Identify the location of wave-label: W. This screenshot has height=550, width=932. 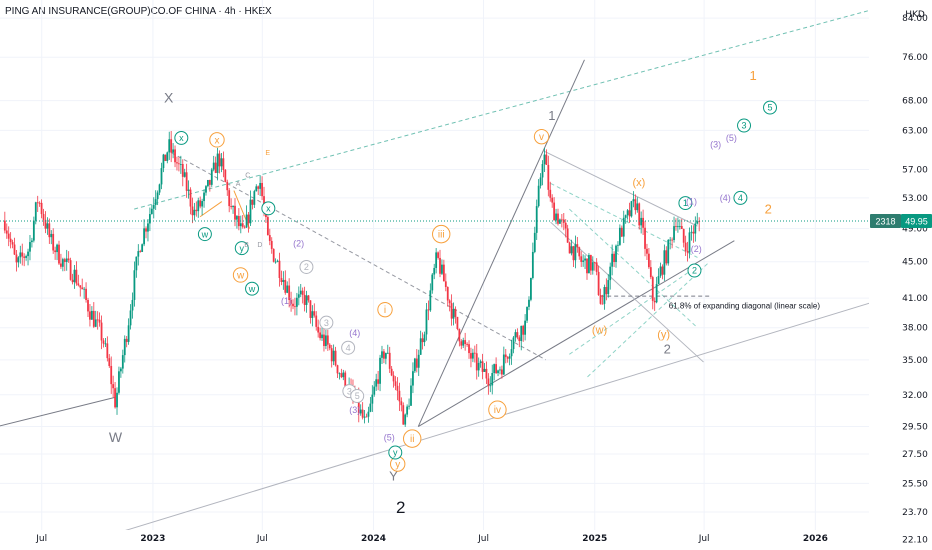
(116, 437).